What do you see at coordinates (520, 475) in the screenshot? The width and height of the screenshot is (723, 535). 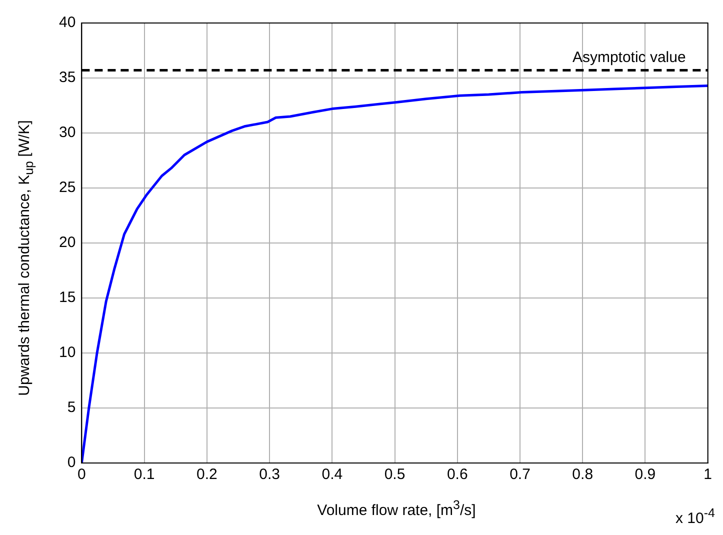 I see `x-tick-label: 0.7` at bounding box center [520, 475].